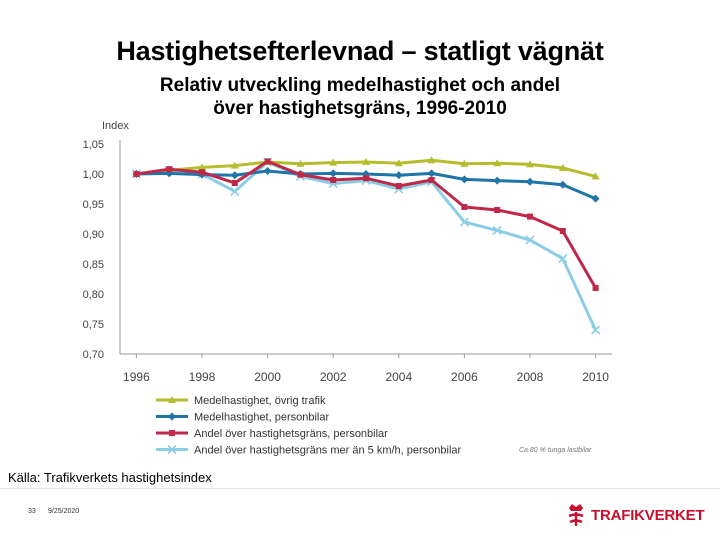  Describe the element at coordinates (648, 515) in the screenshot. I see `logo-text: TRAFIKVERKET` at that location.